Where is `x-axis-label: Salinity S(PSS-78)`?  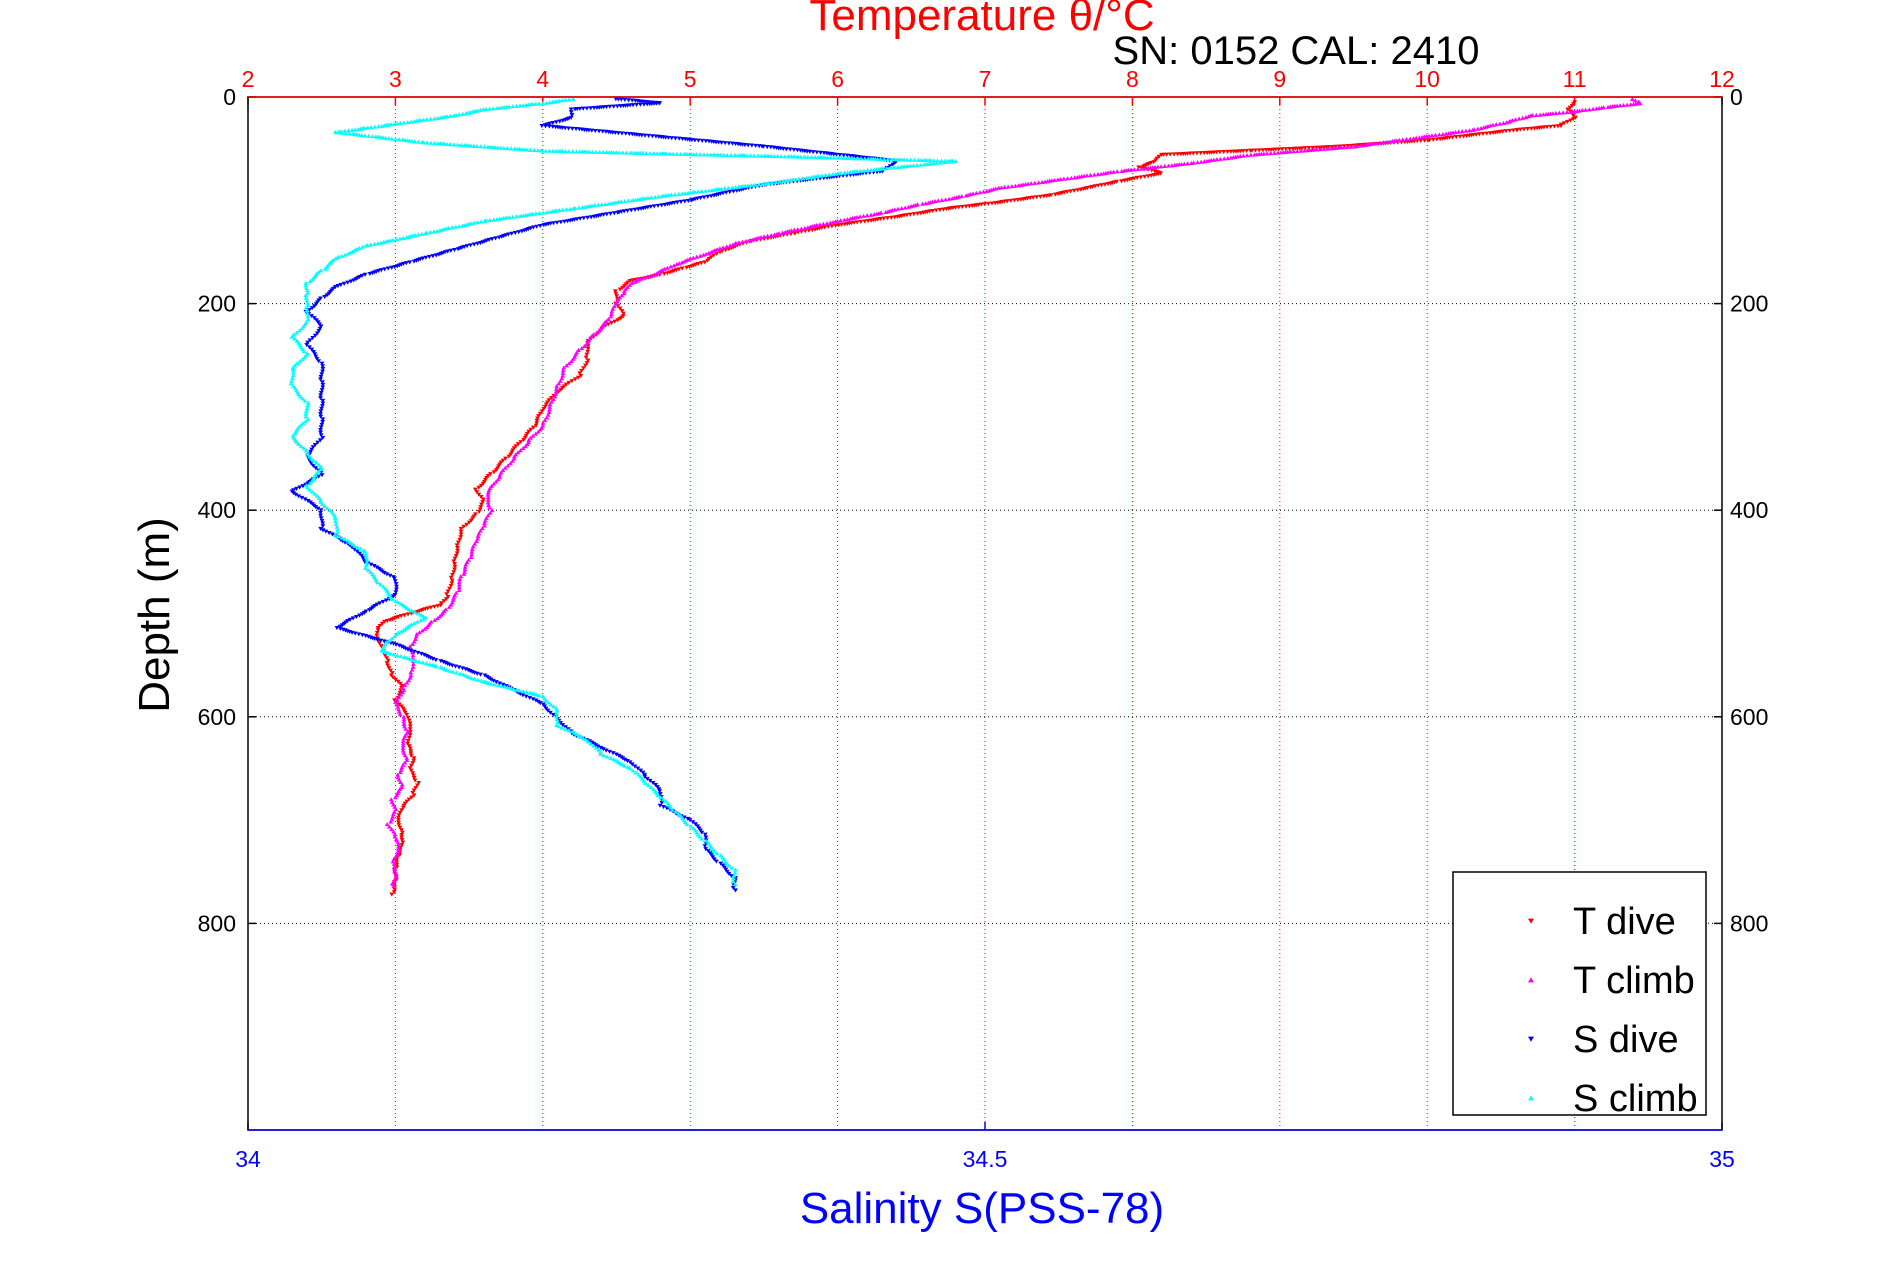 x-axis-label: Salinity S(PSS-78) is located at coordinates (982, 1208).